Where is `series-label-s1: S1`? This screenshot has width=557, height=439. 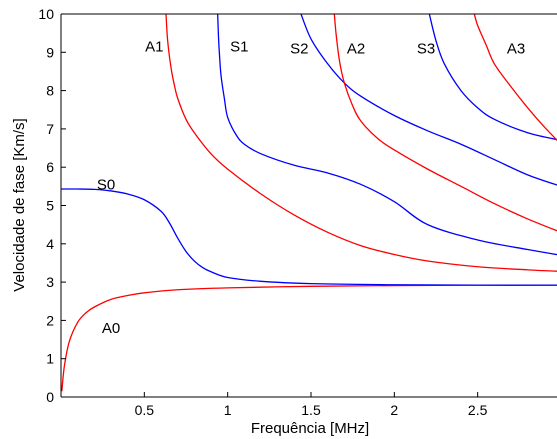
series-label-s1: S1 is located at coordinates (239, 47).